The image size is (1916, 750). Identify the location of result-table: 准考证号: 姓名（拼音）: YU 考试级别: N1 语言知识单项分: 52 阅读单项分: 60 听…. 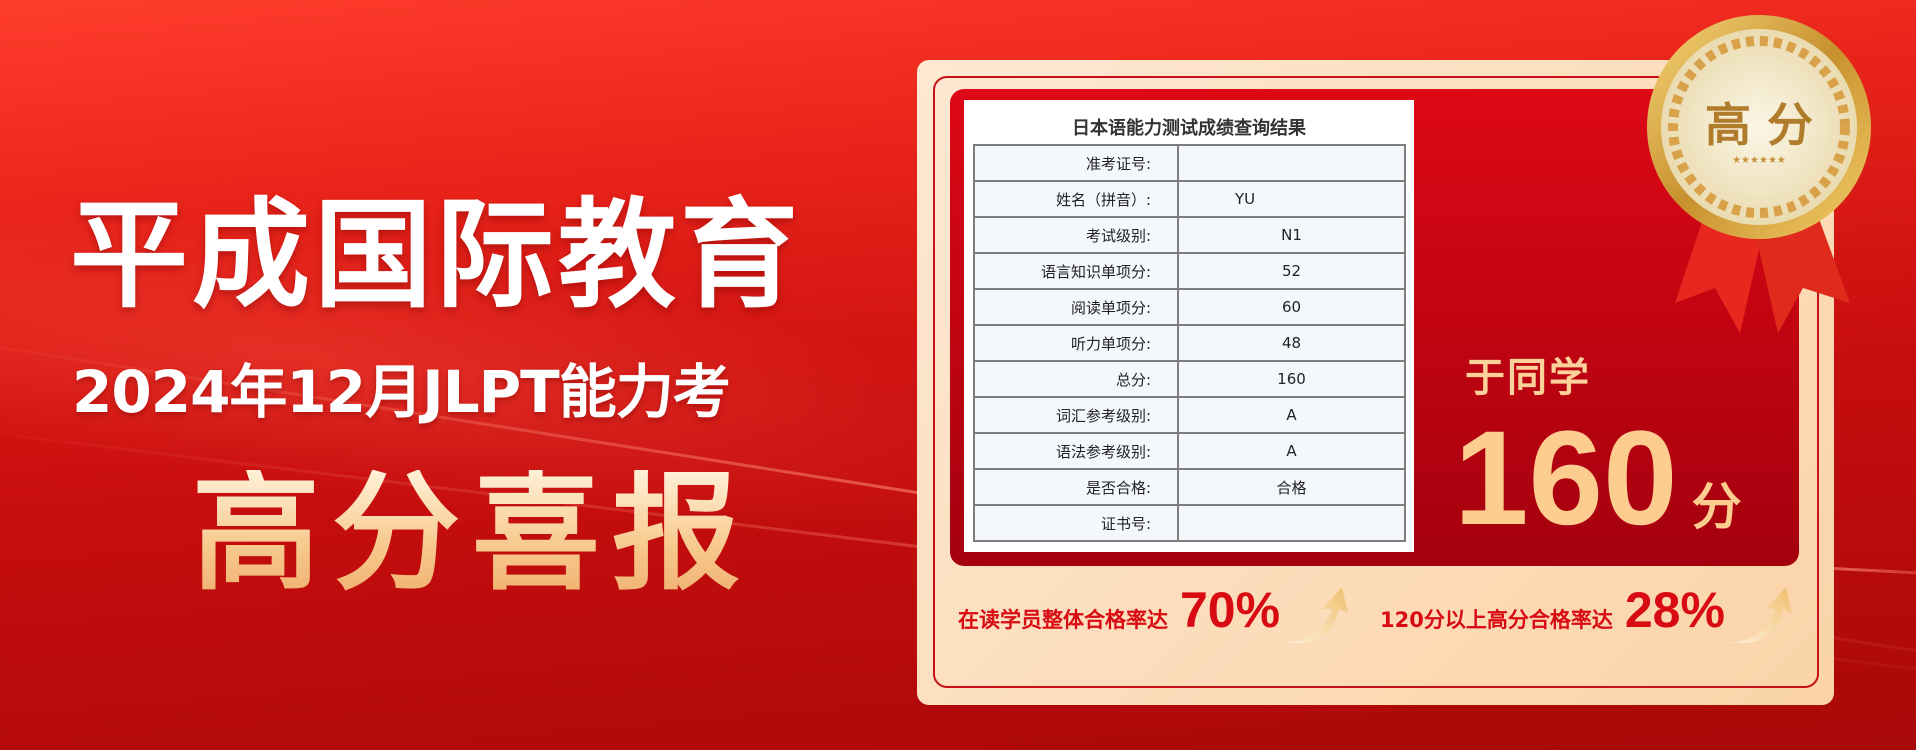
(1189, 343).